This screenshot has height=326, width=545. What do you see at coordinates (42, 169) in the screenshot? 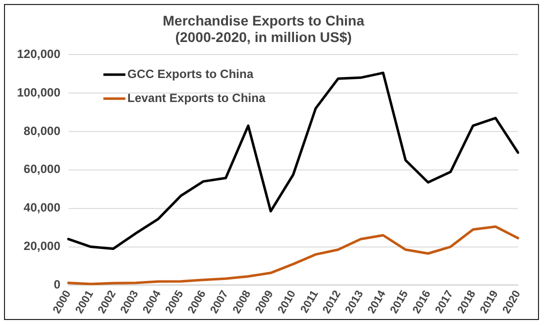
I see `y-tick-label: 60,000` at bounding box center [42, 169].